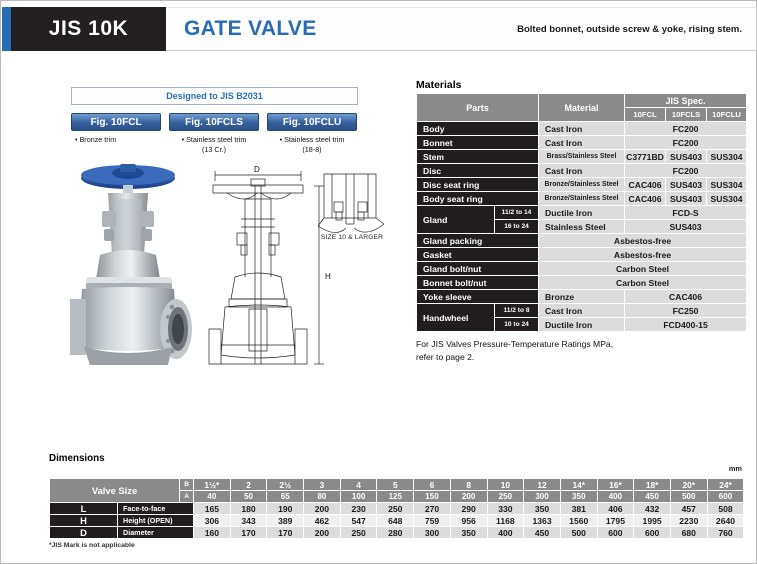 The width and height of the screenshot is (757, 564). Describe the element at coordinates (725, 520) in the screenshot. I see `dimension-value: 2640` at that location.